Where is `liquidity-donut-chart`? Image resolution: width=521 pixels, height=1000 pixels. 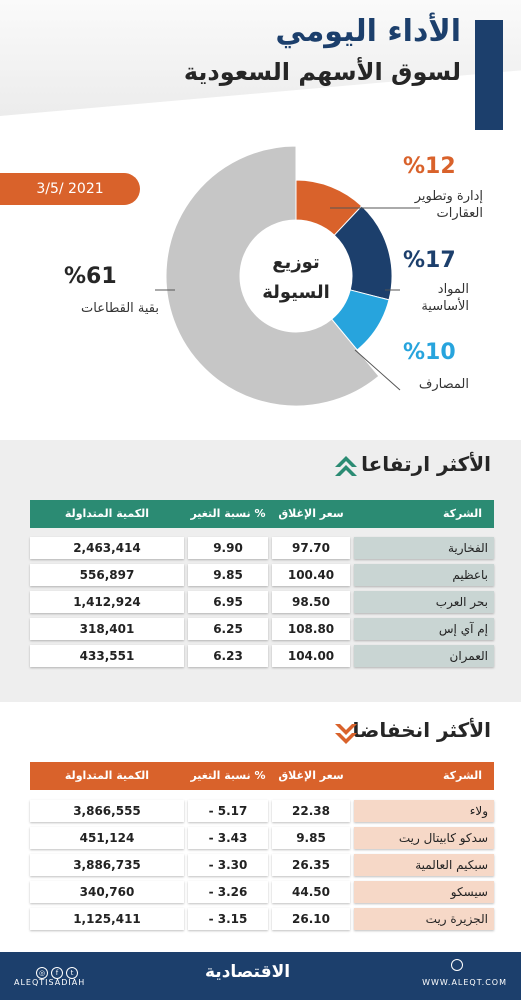 liquidity-donut-chart is located at coordinates (287, 276).